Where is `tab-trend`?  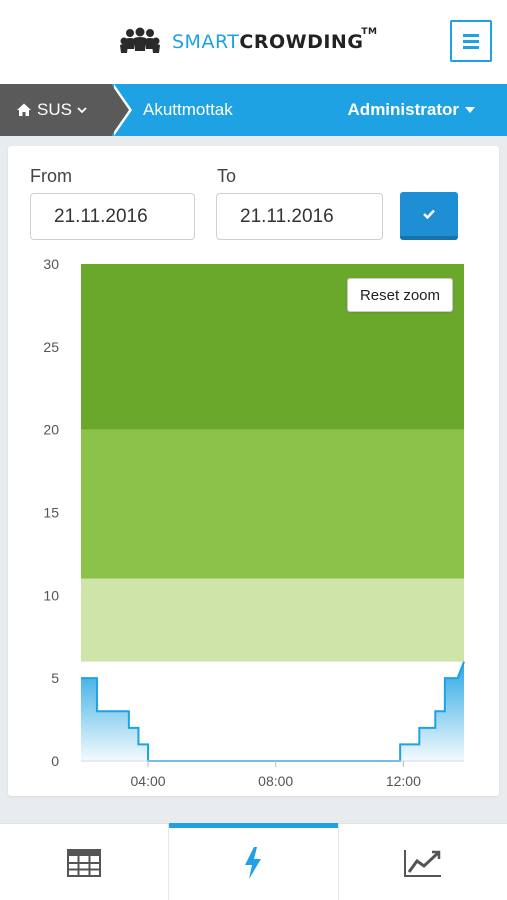 tab-trend is located at coordinates (422, 862).